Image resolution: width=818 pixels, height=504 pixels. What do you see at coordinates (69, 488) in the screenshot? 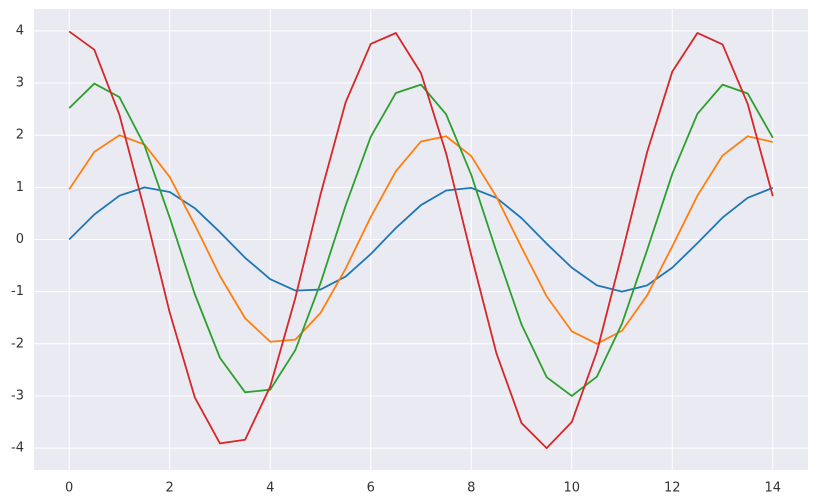
I see `x-tick-label: 0` at bounding box center [69, 488].